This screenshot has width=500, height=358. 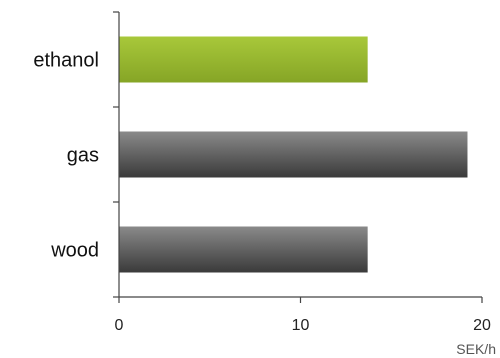 I want to click on x-unit-label: SEK/h, so click(x=476, y=349).